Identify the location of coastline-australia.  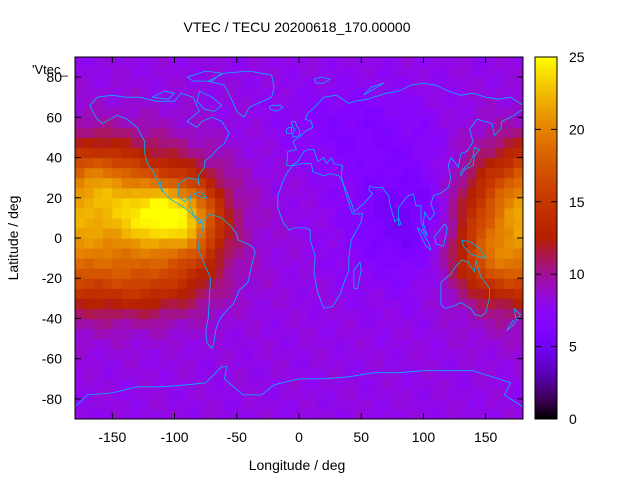
(465, 288).